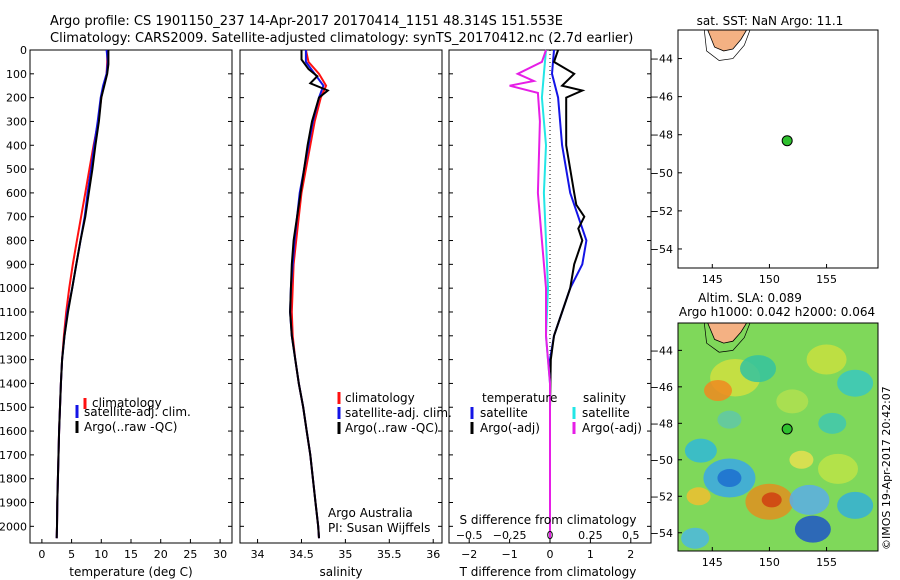 Image resolution: width=900 pixels, height=580 pixels. What do you see at coordinates (13, 360) in the screenshot?
I see `y-tick-label: 1300` at bounding box center [13, 360].